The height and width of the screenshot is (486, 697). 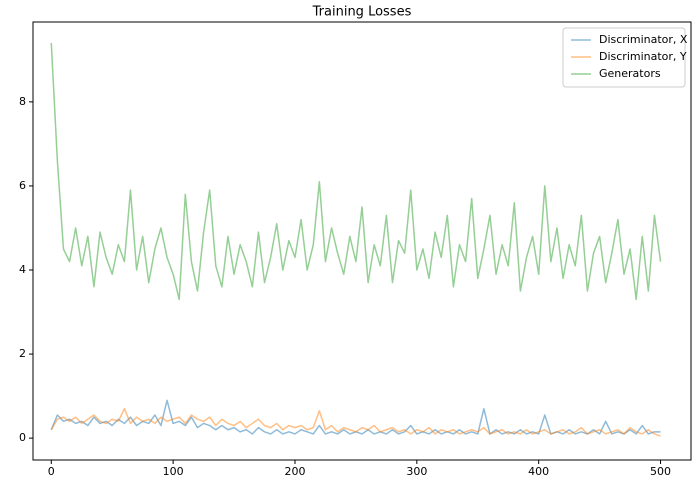 I want to click on x-tick-label: 100, so click(x=173, y=471).